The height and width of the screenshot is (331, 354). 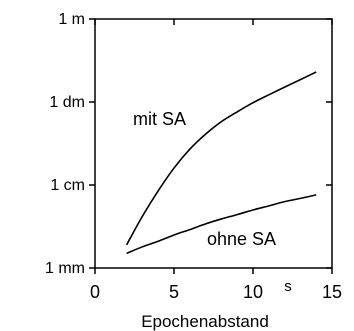 What do you see at coordinates (332, 292) in the screenshot?
I see `x-tick-label: 15` at bounding box center [332, 292].